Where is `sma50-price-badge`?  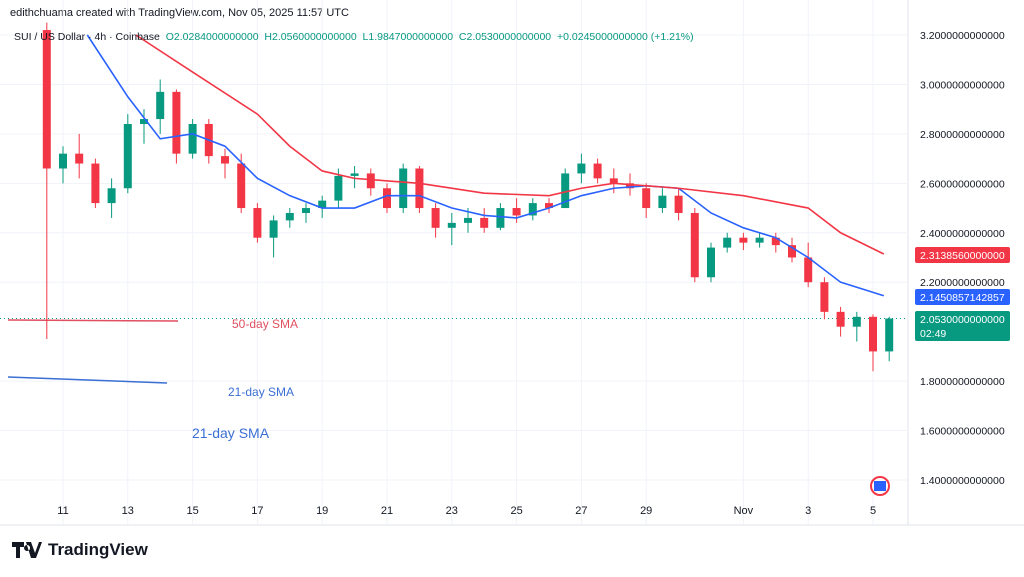
sma50-price-badge is located at coordinates (962, 255).